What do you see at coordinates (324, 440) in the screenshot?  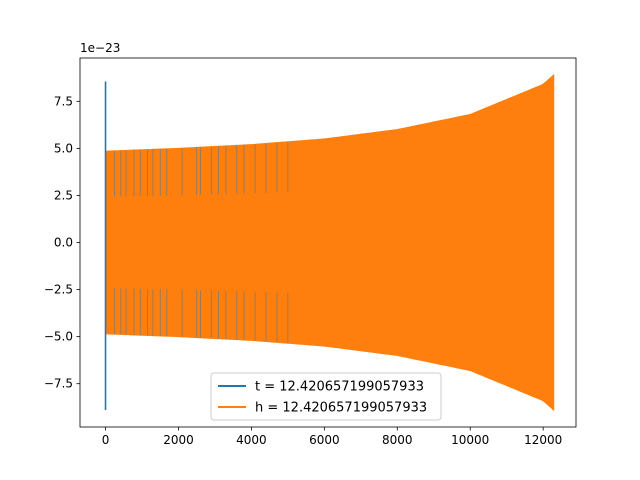 I see `x-tick-label: 6000` at bounding box center [324, 440].